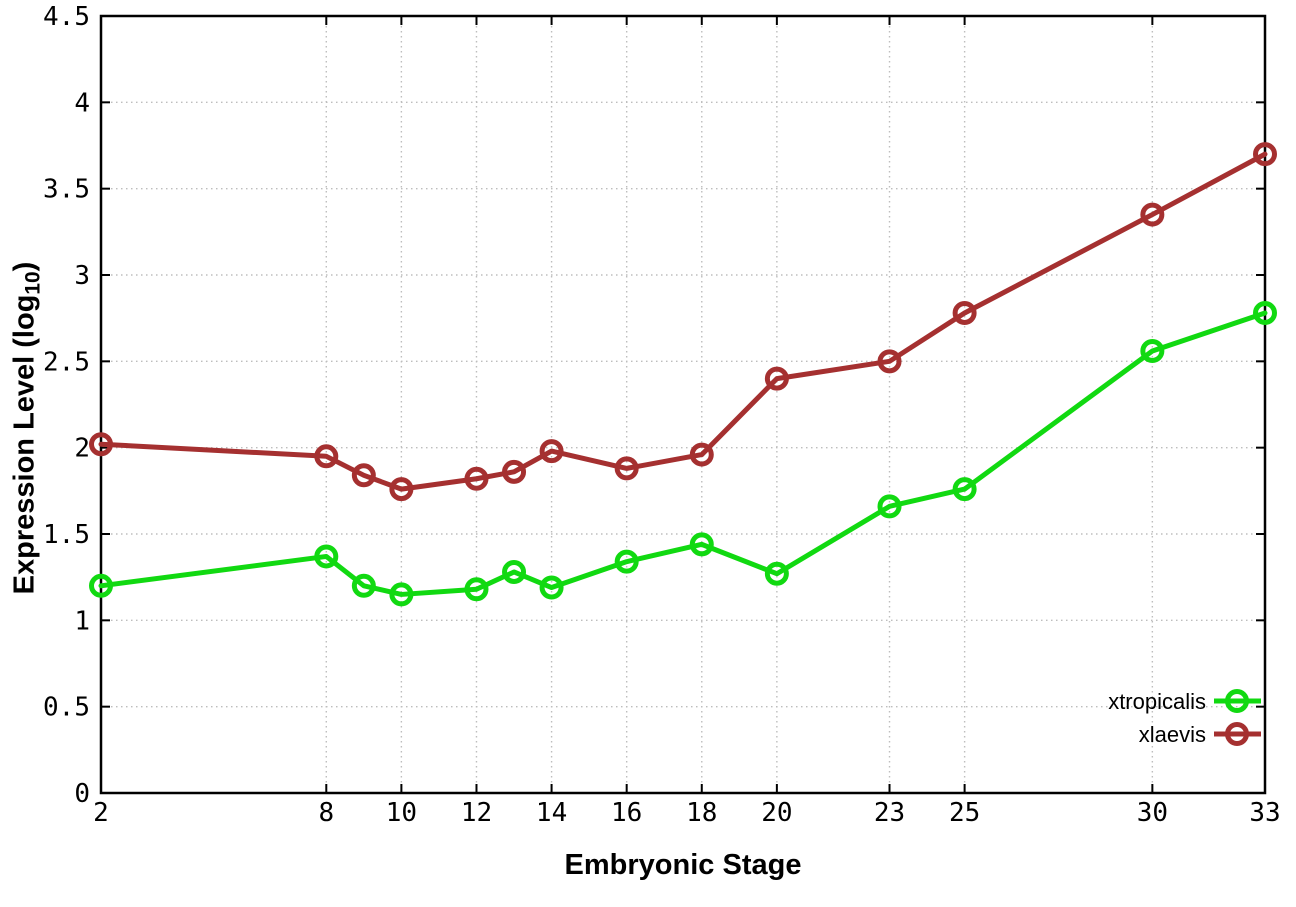 This screenshot has width=1296, height=907. Describe the element at coordinates (701, 813) in the screenshot. I see `x-tick-label: 18` at that location.